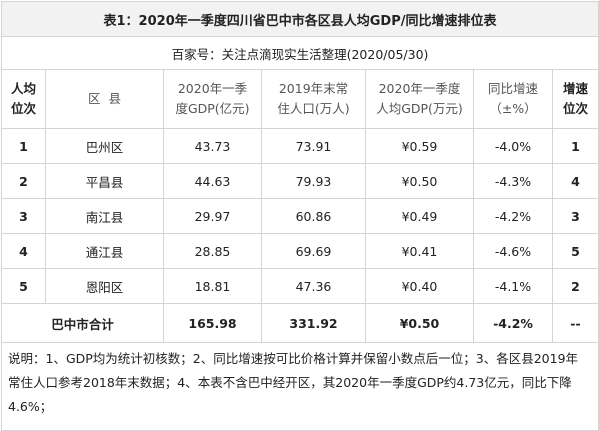 This screenshot has width=599, height=431. Describe the element at coordinates (575, 251) in the screenshot. I see `cell-growth-rank: 5` at that location.